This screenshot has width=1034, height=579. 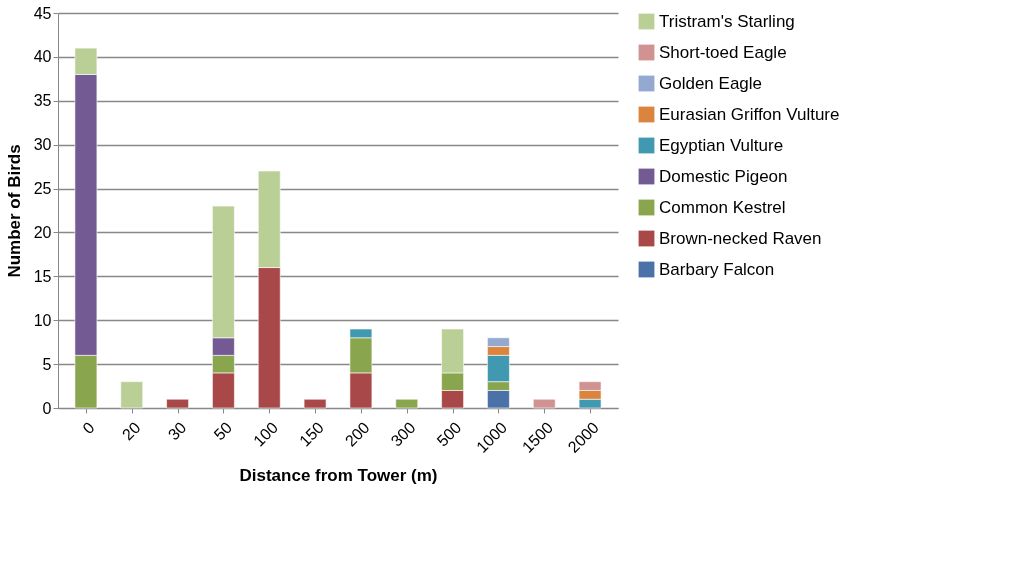 What do you see at coordinates (42, 276) in the screenshot?
I see `y-tick-label: 15` at bounding box center [42, 276].